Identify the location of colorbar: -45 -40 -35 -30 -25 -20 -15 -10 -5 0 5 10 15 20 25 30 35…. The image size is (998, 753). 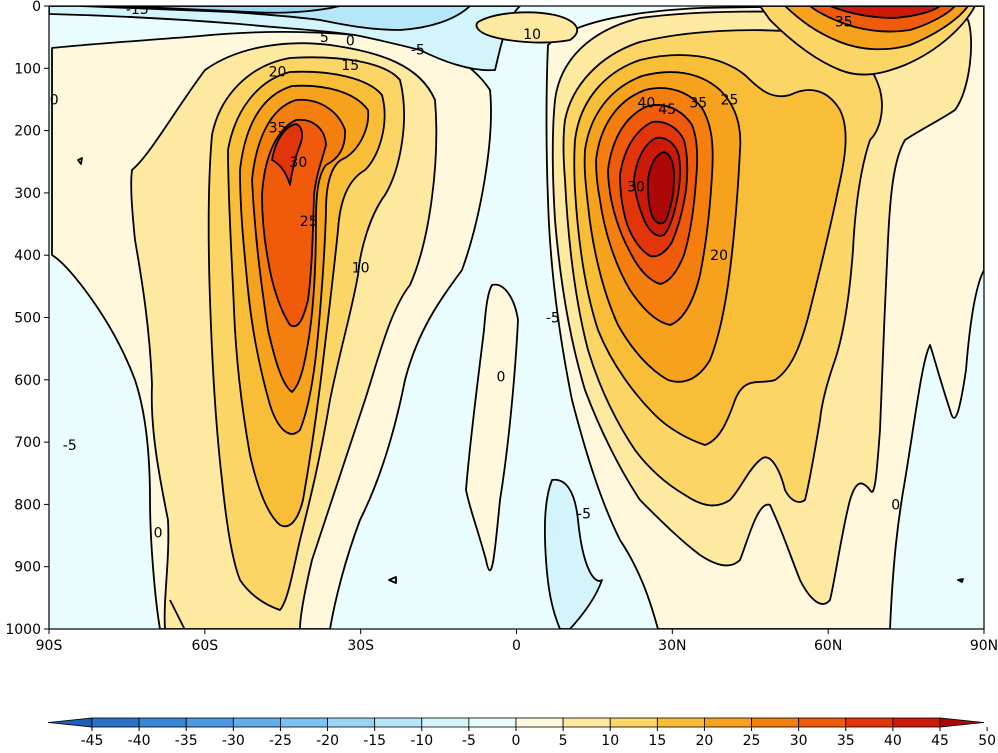
(521, 733).